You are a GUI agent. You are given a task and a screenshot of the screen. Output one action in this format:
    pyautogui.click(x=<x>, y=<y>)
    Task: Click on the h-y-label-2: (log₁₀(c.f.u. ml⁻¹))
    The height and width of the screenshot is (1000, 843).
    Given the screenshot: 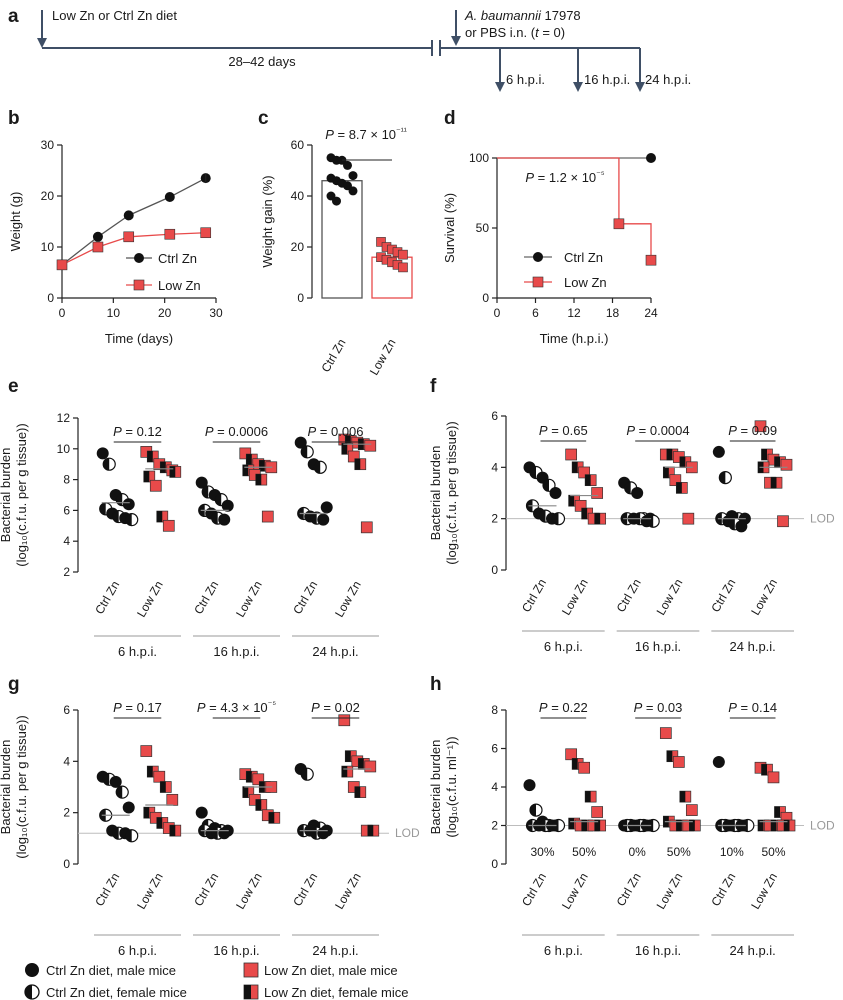 What is the action you would take?
    pyautogui.click(x=451, y=786)
    